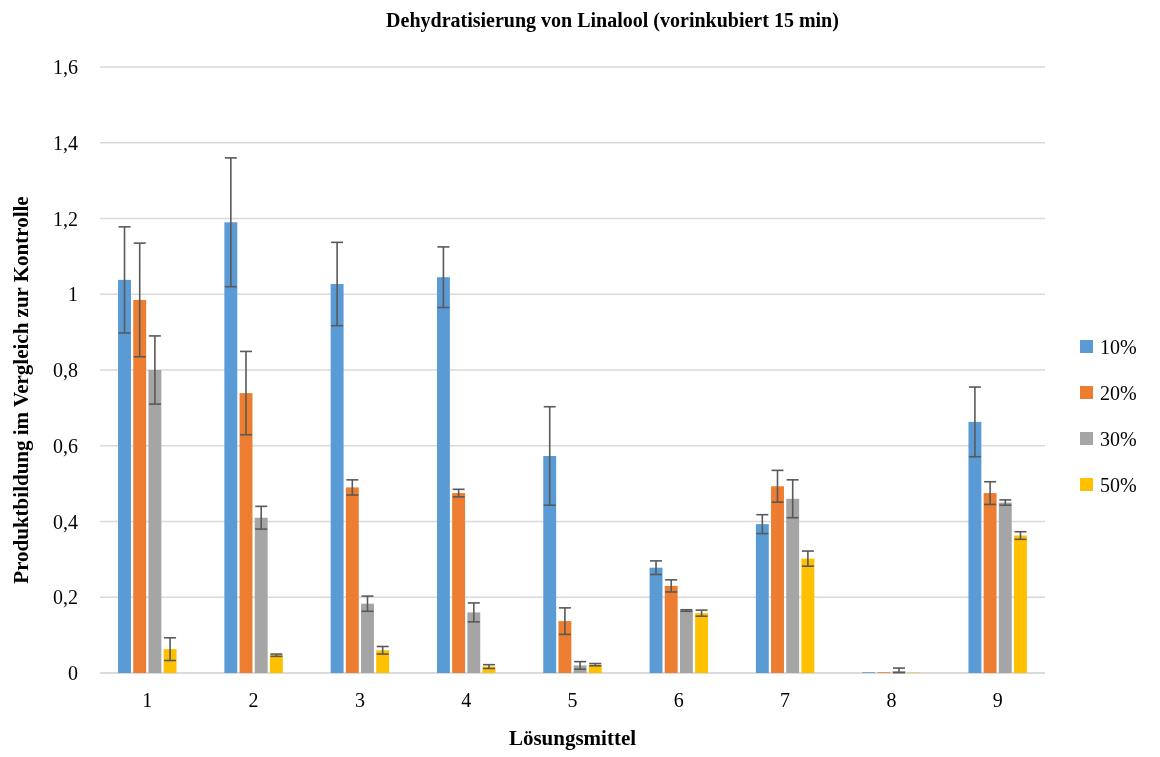 This screenshot has width=1160, height=757. I want to click on x-tick-label: 8, so click(891, 700).